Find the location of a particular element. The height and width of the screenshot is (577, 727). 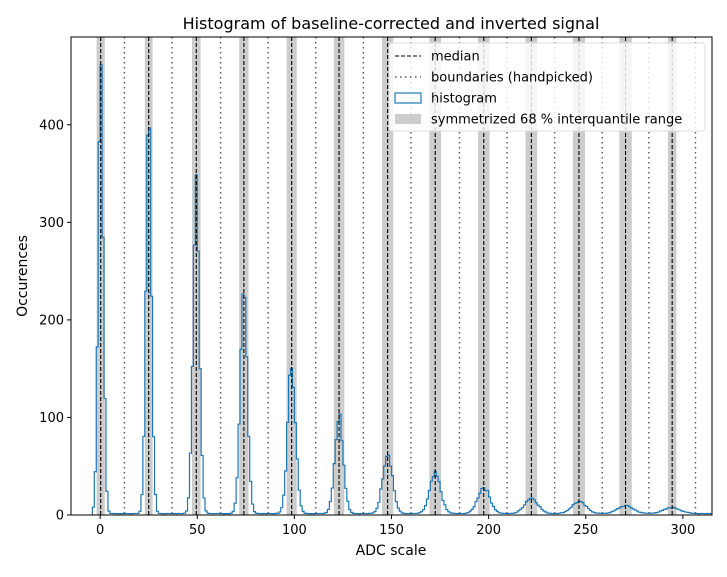

x-tick-label-4: 150 is located at coordinates (391, 530).